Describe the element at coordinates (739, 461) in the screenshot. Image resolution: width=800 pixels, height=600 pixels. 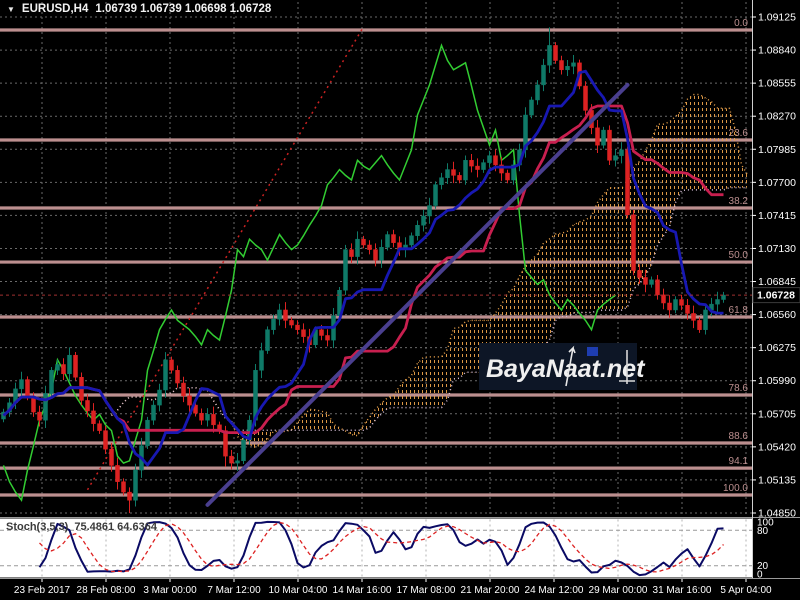
I see `fib-level-label: 94.1` at that location.